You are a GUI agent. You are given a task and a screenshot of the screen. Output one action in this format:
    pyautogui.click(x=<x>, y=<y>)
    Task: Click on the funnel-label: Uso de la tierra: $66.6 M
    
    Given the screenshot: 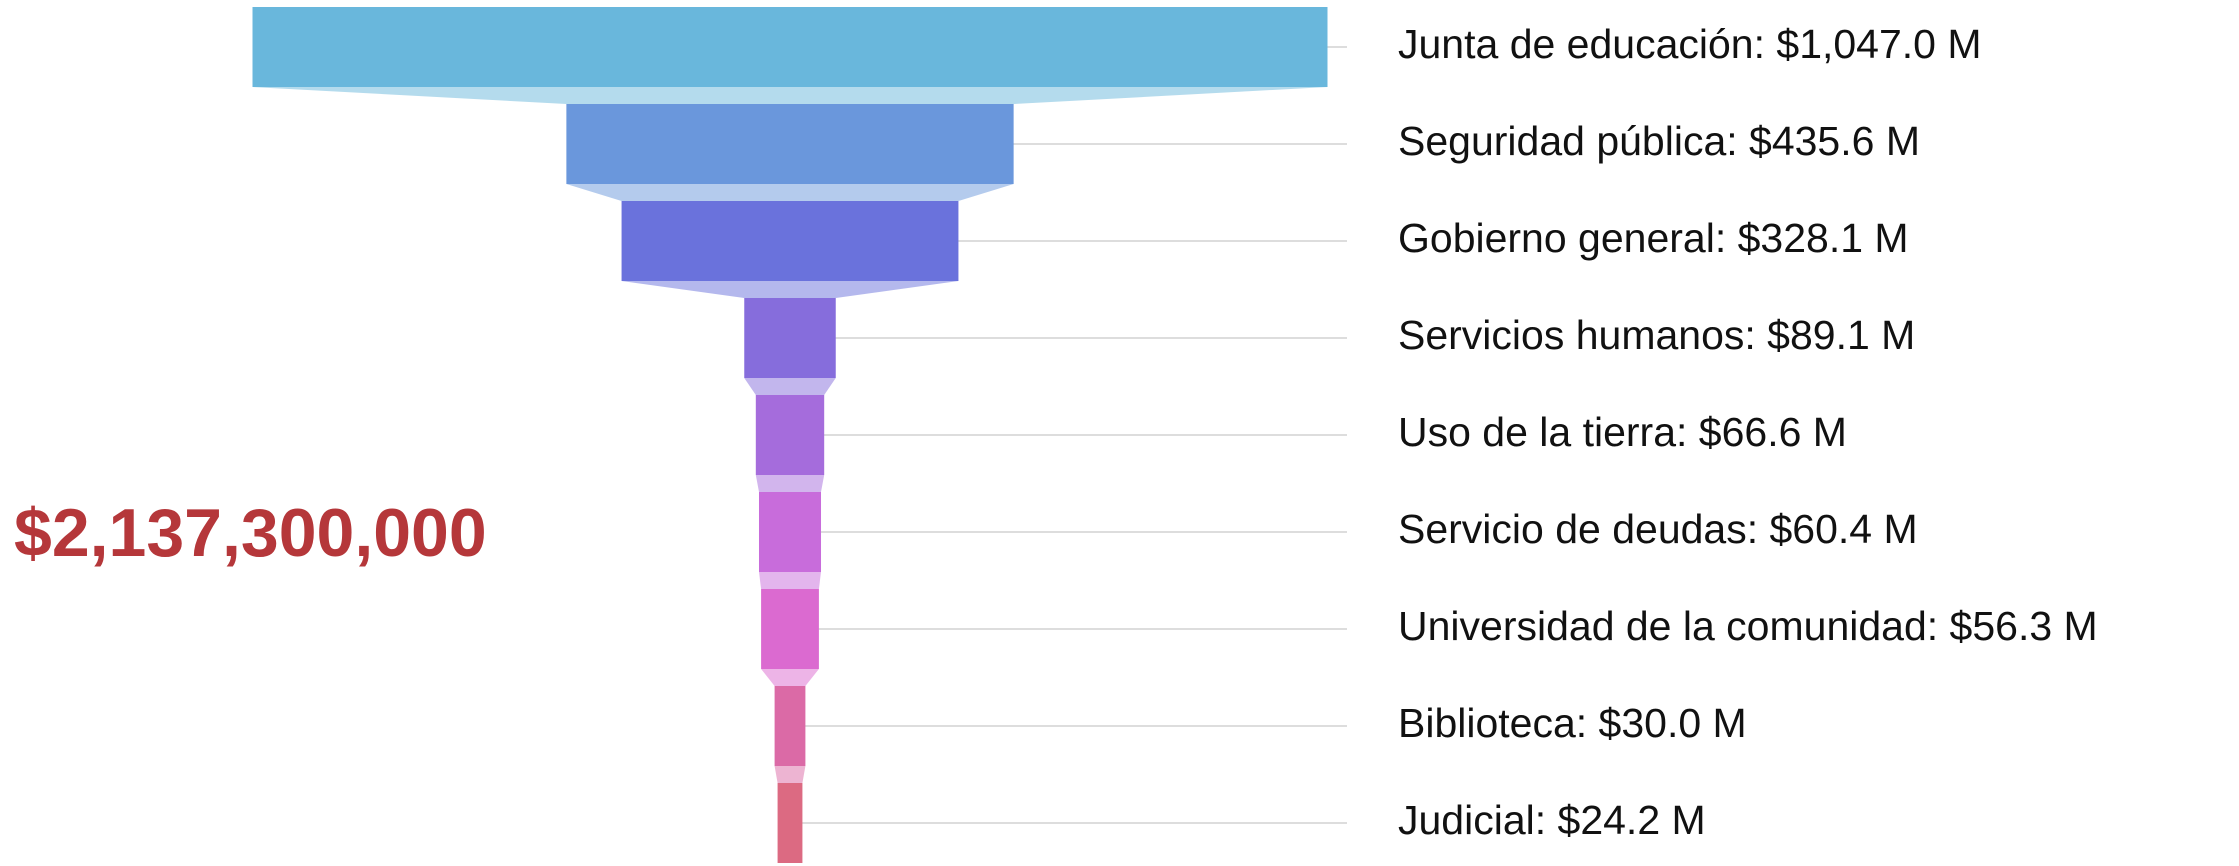 What is the action you would take?
    pyautogui.click(x=1622, y=432)
    